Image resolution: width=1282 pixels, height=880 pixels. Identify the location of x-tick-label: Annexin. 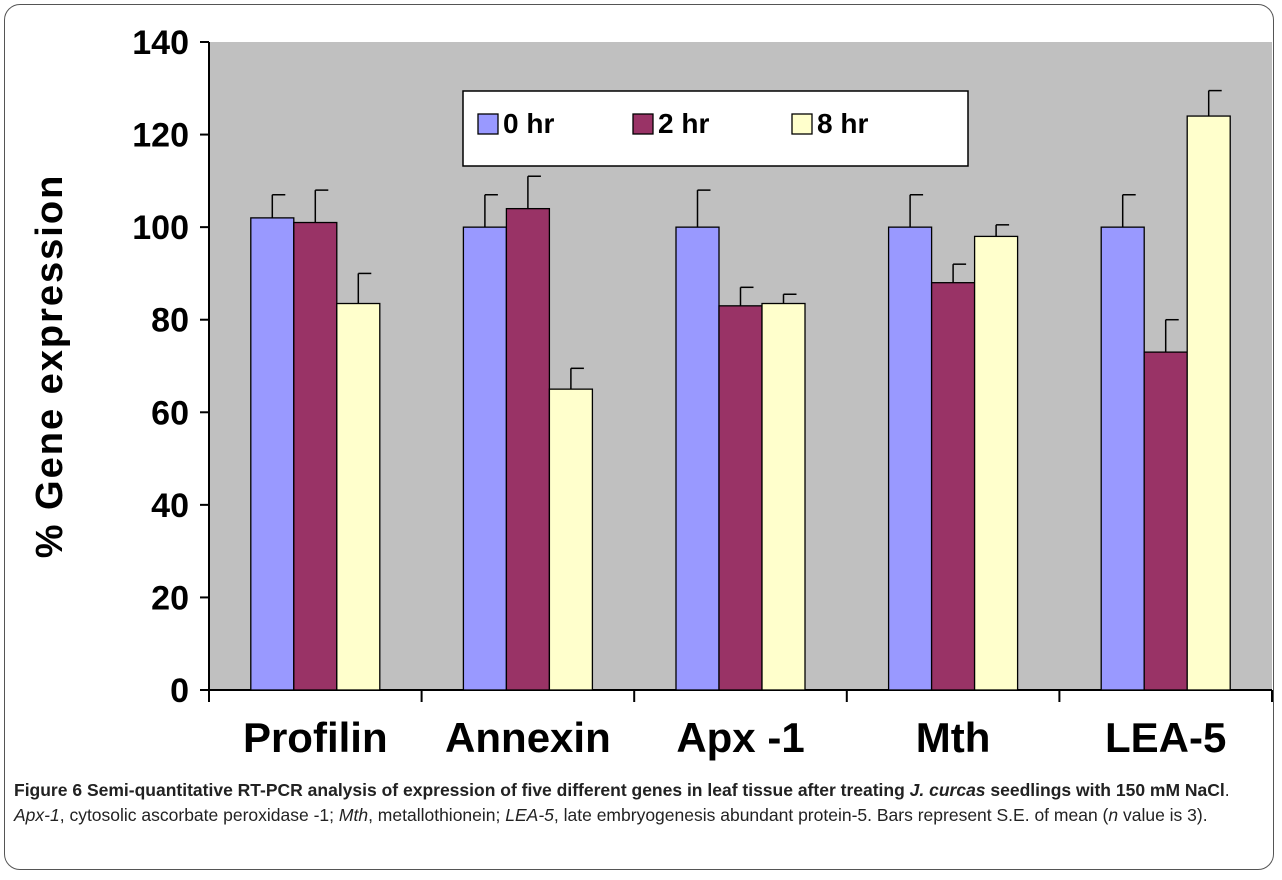
(528, 737).